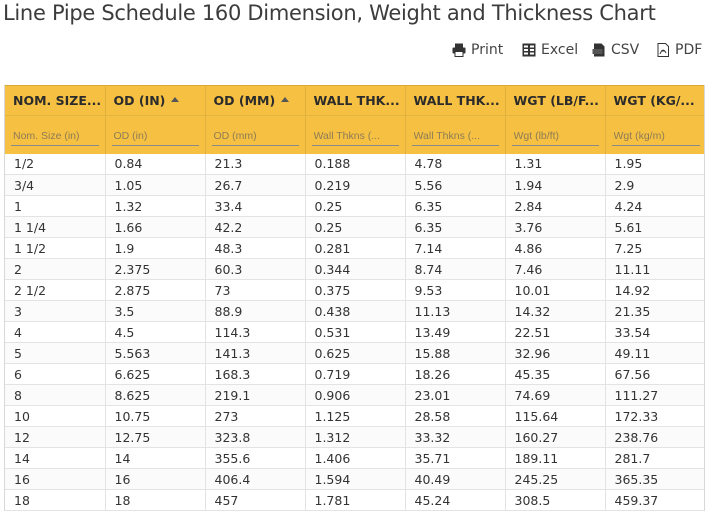 The width and height of the screenshot is (707, 511). What do you see at coordinates (455, 416) in the screenshot?
I see `table-cell: 28.58` at bounding box center [455, 416].